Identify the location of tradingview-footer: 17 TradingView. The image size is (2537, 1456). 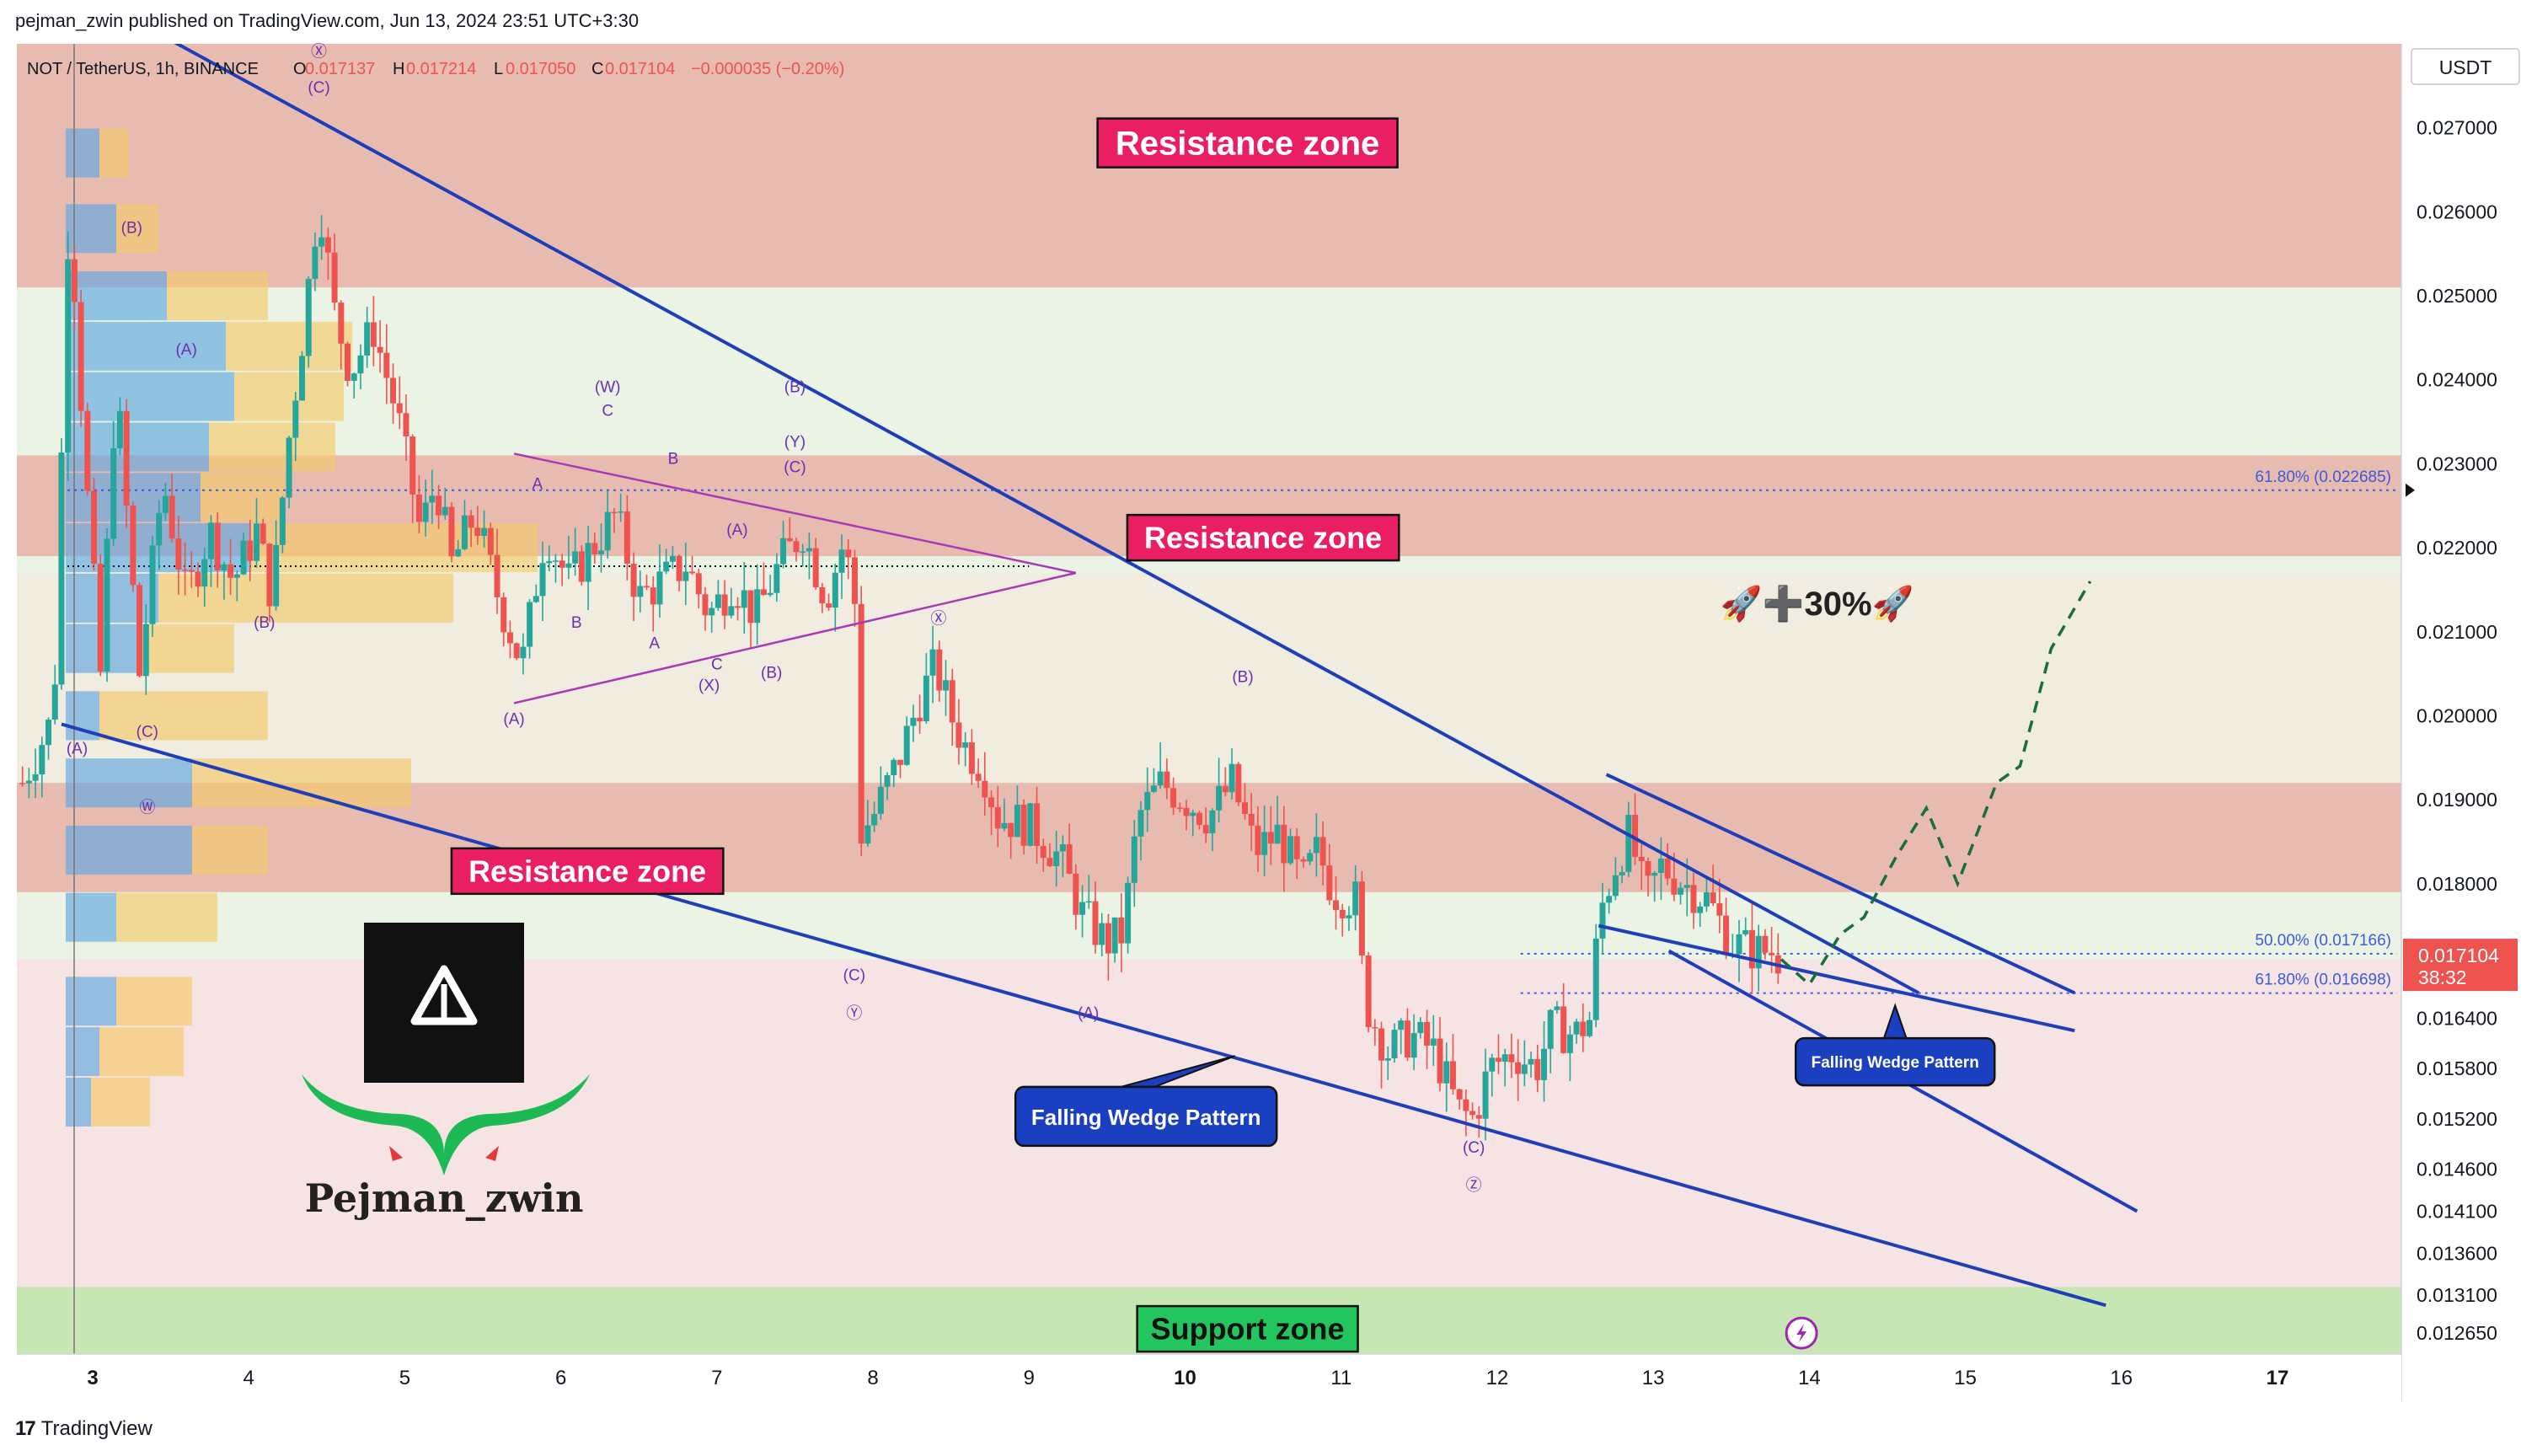
(84, 1429).